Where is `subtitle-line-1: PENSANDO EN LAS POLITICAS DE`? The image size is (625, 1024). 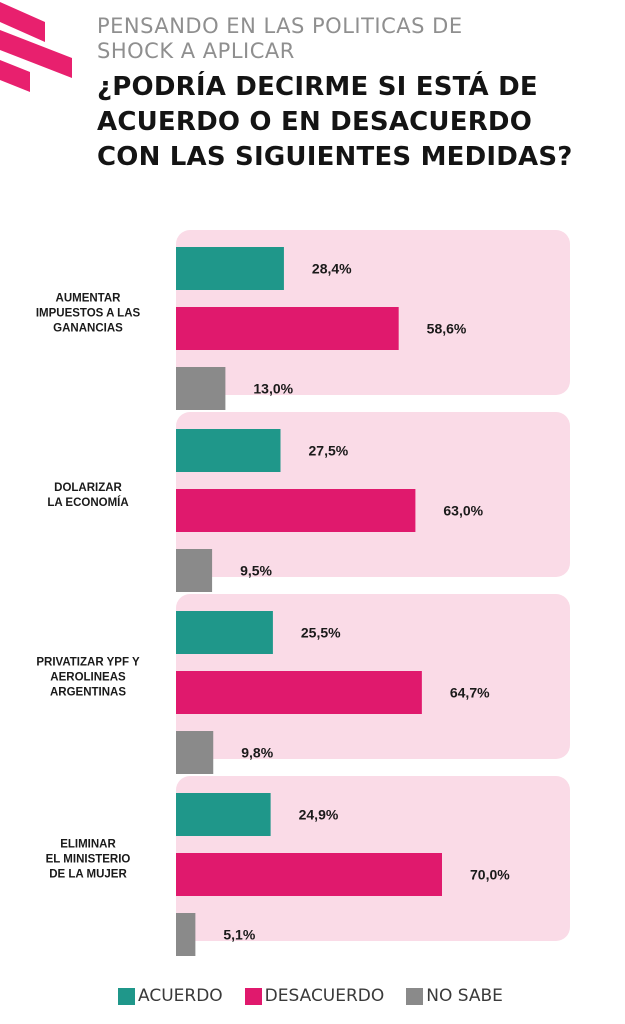 subtitle-line-1: PENSANDO EN LAS POLITICAS DE is located at coordinates (280, 26).